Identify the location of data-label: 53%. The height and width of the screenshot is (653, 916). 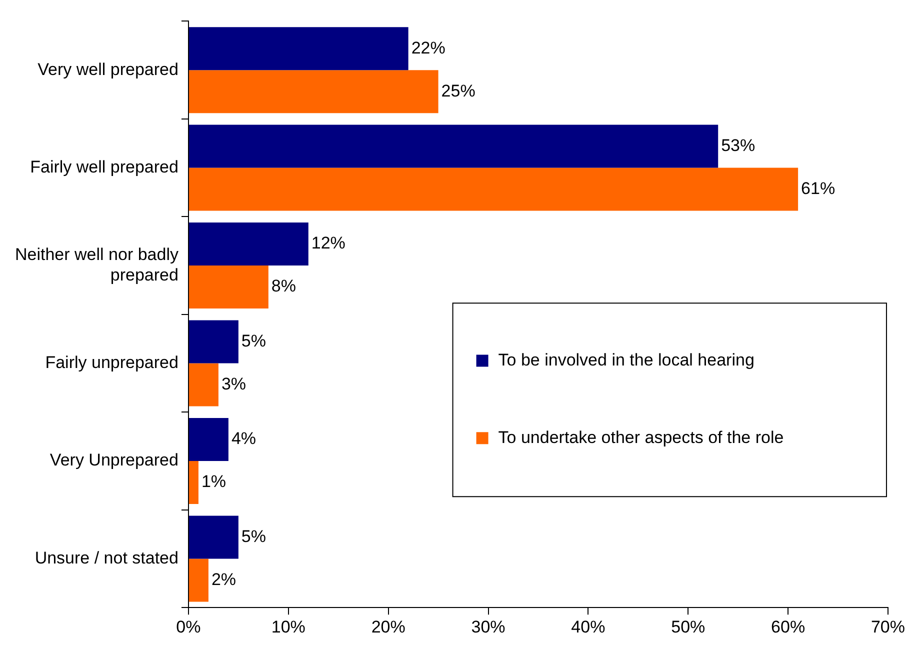
(738, 145).